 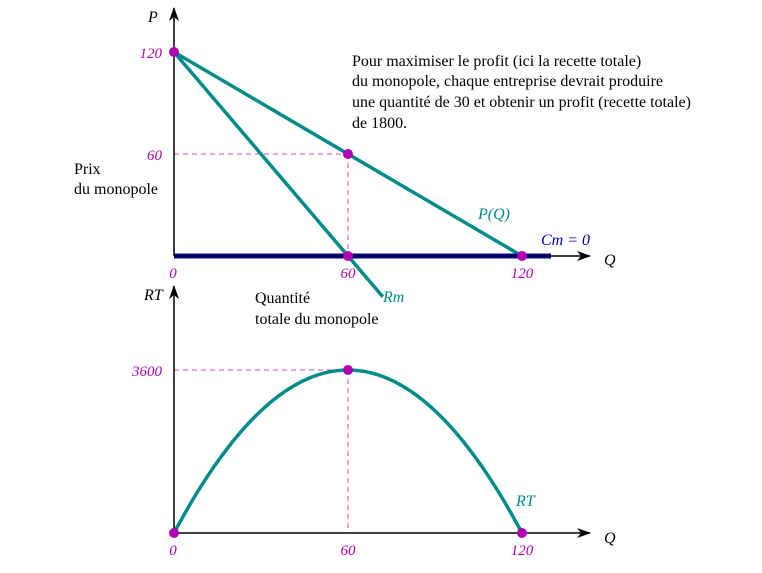 What do you see at coordinates (153, 295) in the screenshot?
I see `bottom-y-axis-symbol: RT` at bounding box center [153, 295].